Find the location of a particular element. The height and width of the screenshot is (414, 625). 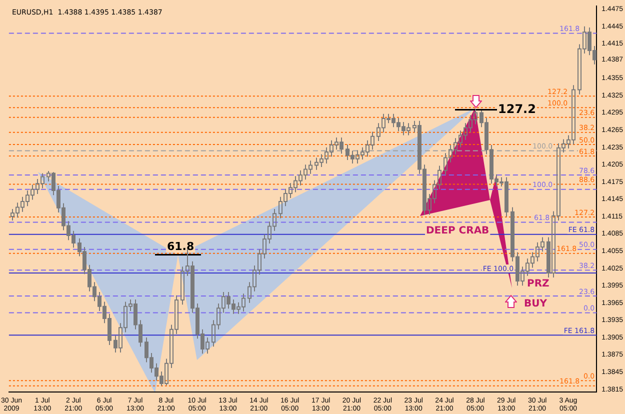

annotation: PRZ is located at coordinates (538, 284).